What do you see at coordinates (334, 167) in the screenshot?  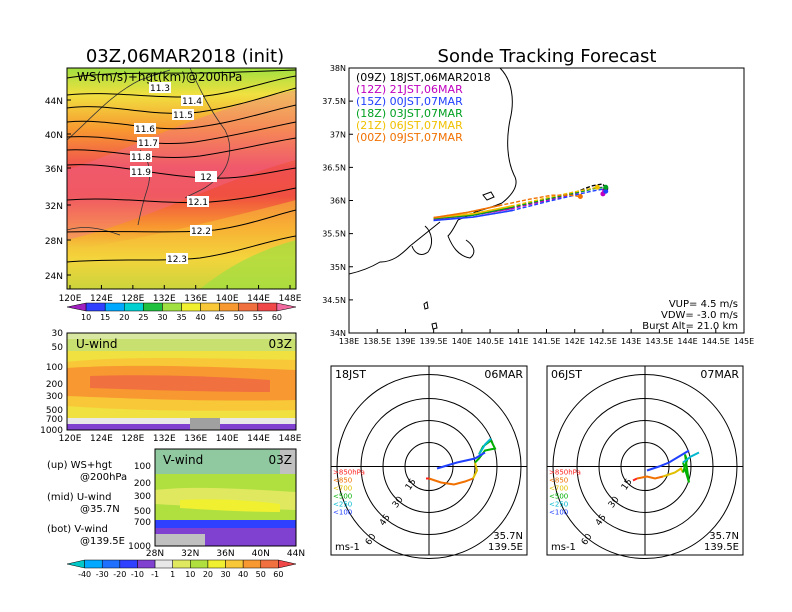 I see `y-tick-label: 36.5N` at bounding box center [334, 167].